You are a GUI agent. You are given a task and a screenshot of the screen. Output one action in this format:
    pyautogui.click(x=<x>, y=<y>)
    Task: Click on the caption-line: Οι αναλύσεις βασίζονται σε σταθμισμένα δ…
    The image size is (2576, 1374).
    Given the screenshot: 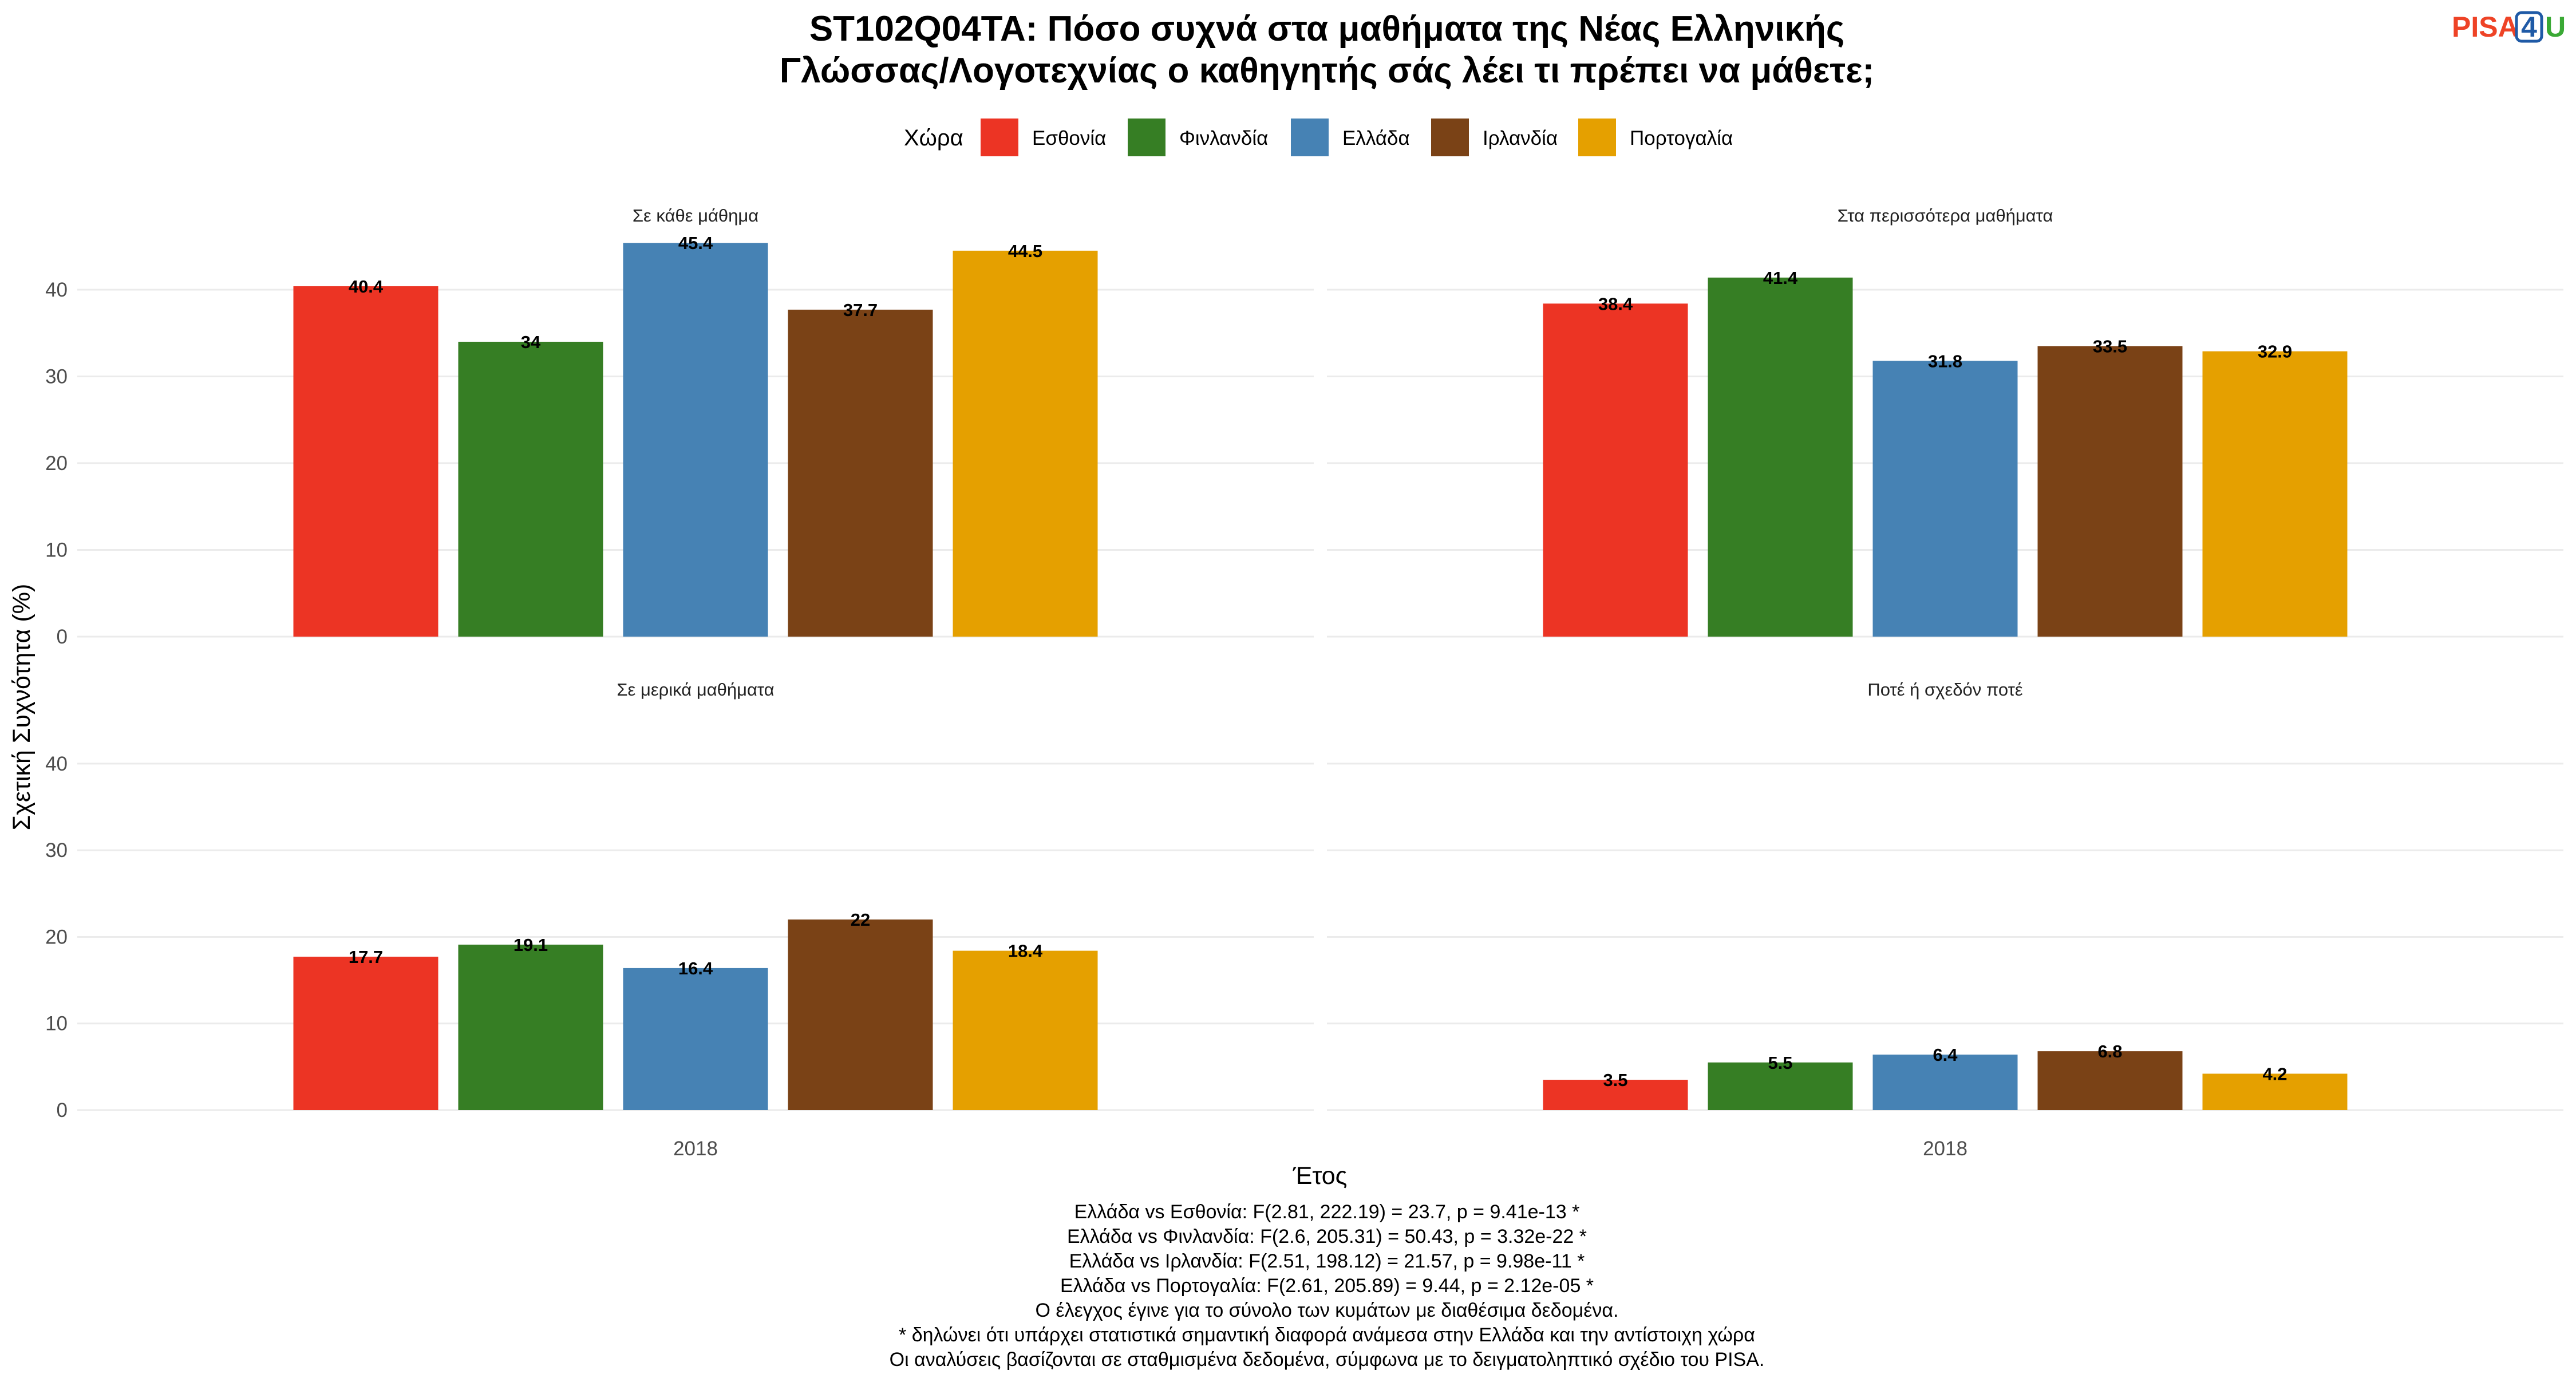 What is the action you would take?
    pyautogui.click(x=1327, y=1360)
    